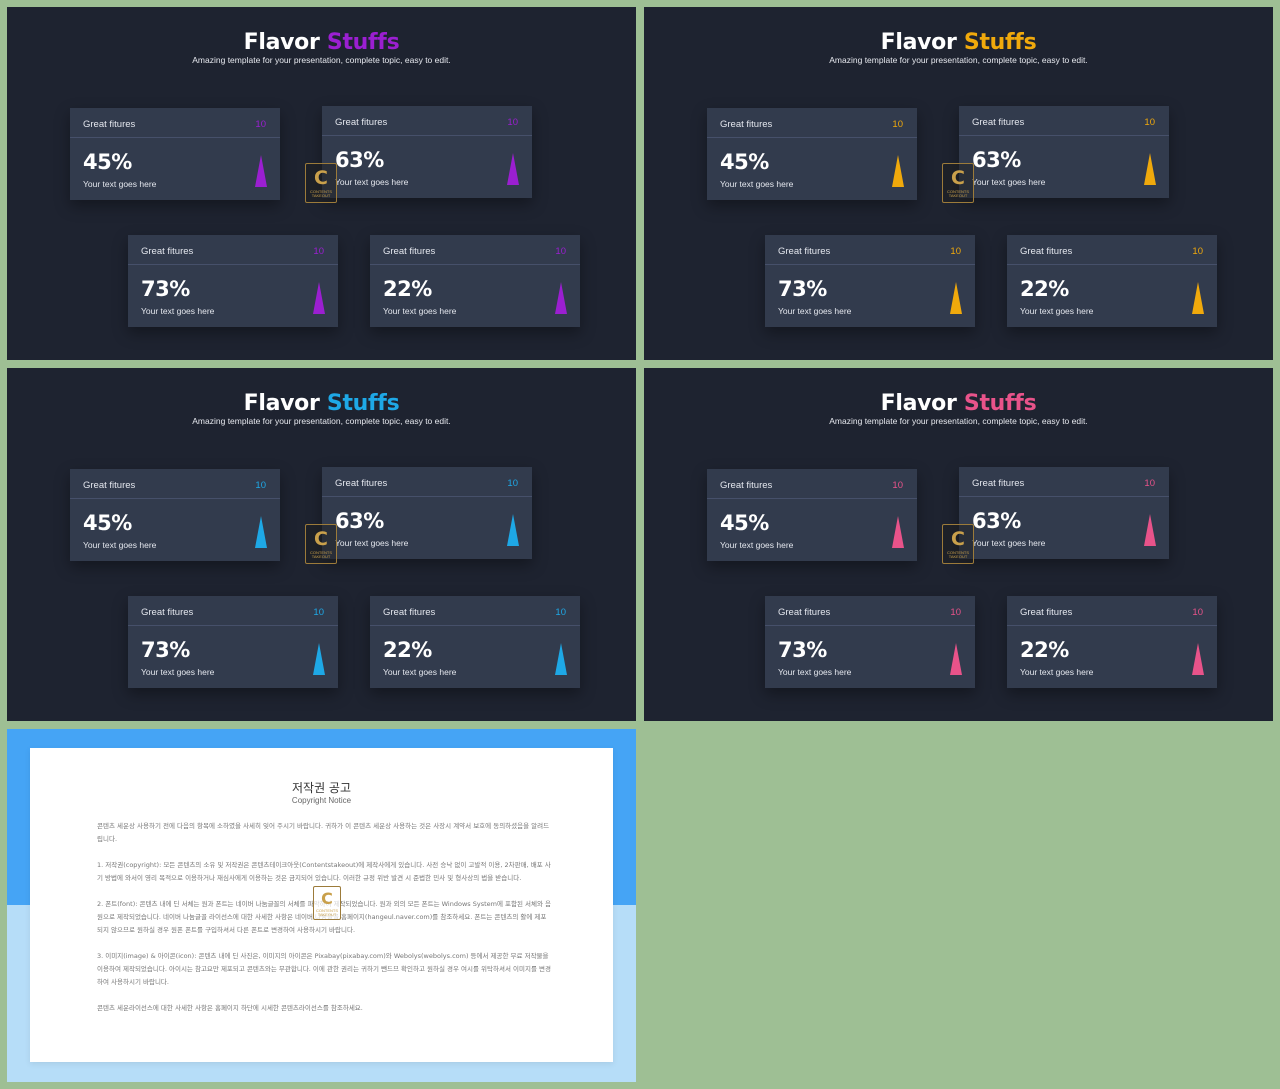 The image size is (1280, 1089). I want to click on notice-title: 저작권 공고, so click(321, 788).